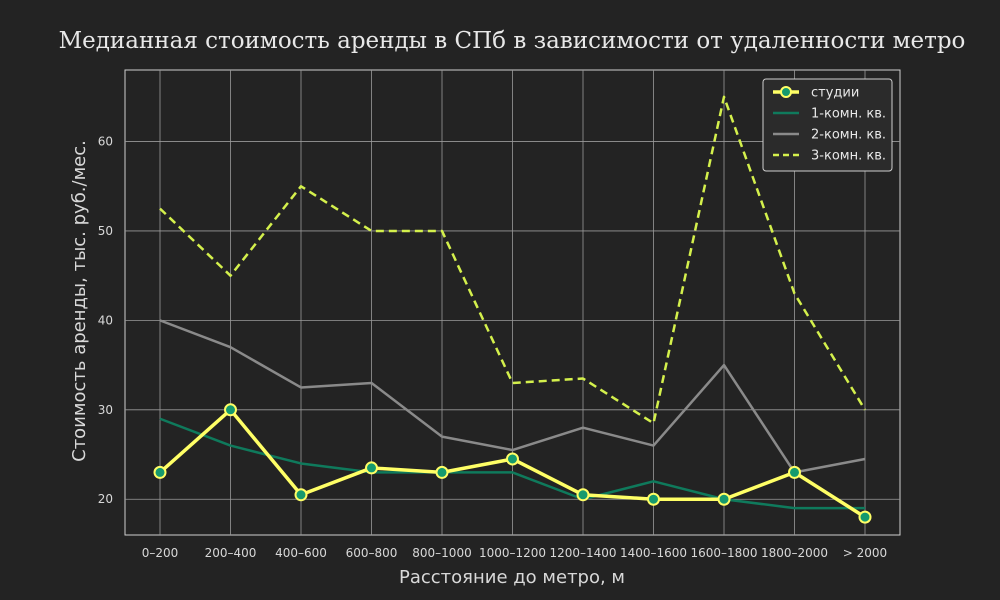  I want to click on x-tick-label: 1600–1800, so click(723, 553).